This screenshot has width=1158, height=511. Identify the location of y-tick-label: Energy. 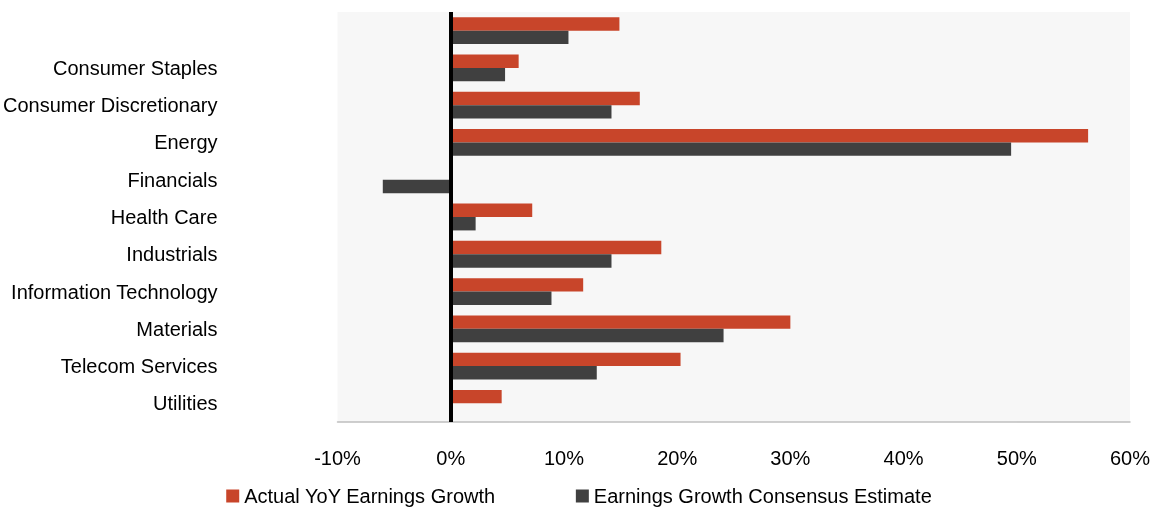
(186, 142).